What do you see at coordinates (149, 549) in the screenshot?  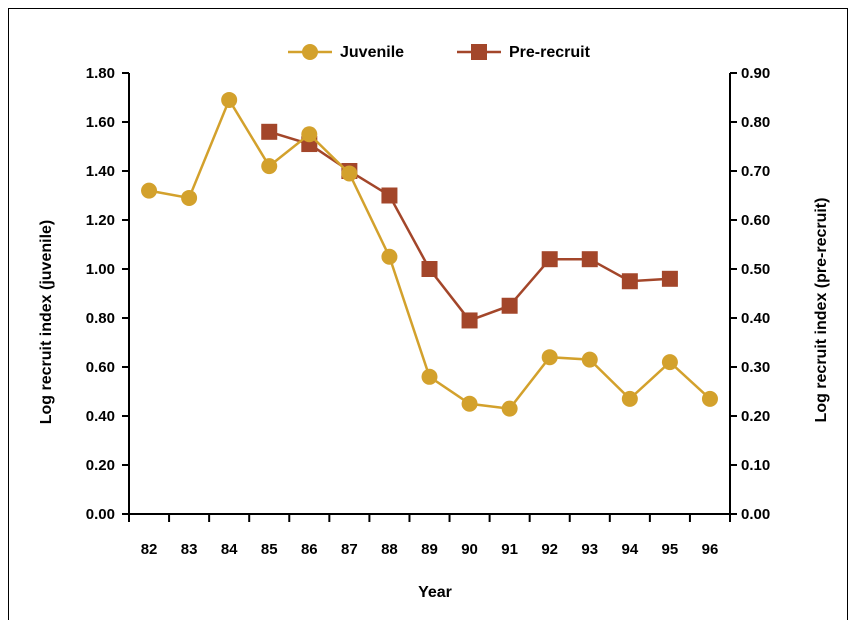 I see `x-tick-label: 82` at bounding box center [149, 549].